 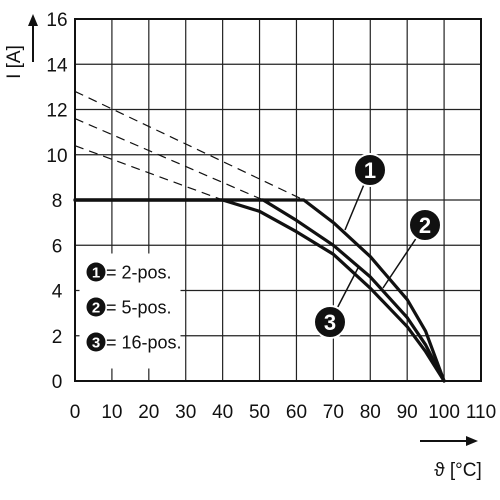 What do you see at coordinates (111, 412) in the screenshot?
I see `x-tick-label-10: 10` at bounding box center [111, 412].